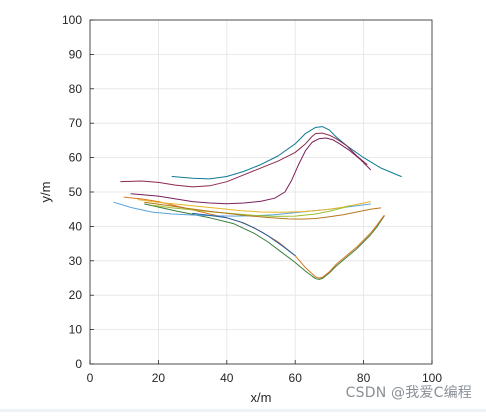 This screenshot has height=417, width=486. I want to click on watermark-text: CSDN @我爱C编程, so click(408, 393).